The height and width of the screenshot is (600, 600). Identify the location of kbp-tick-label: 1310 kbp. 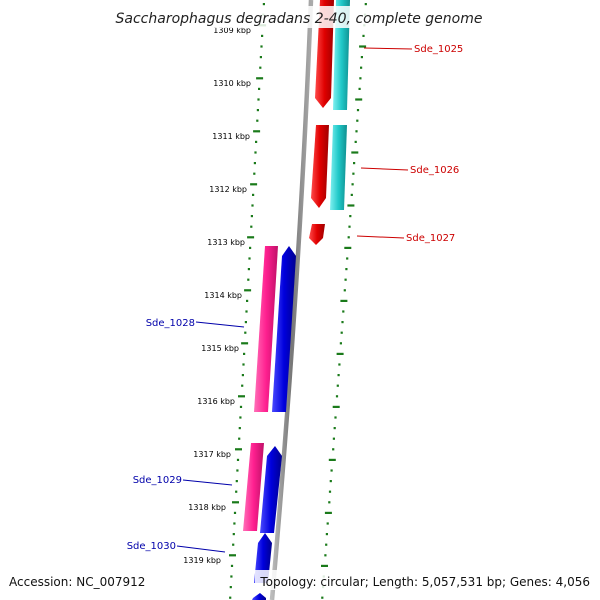
(232, 83).